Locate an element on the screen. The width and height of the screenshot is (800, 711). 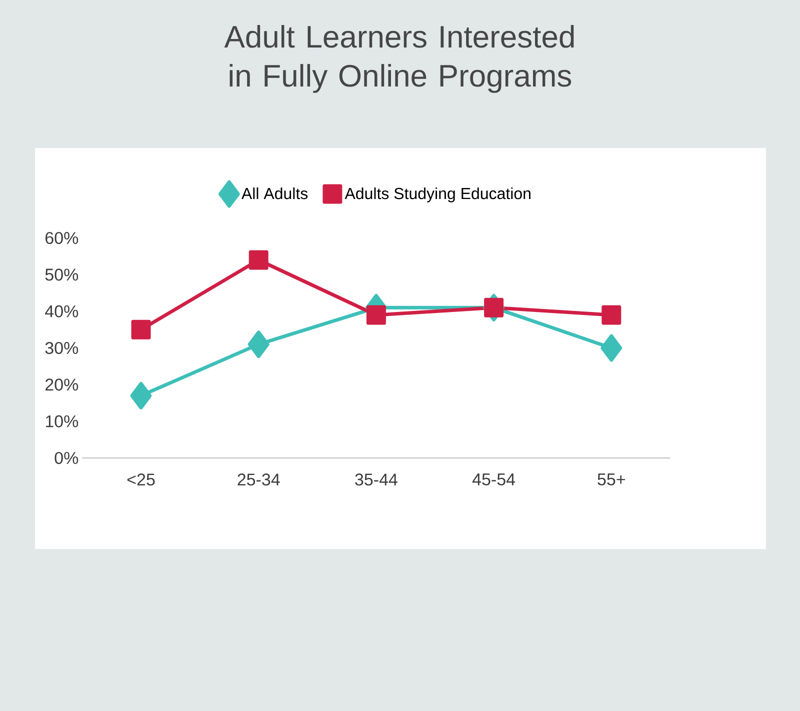
x-tick-label: 55+ is located at coordinates (611, 480).